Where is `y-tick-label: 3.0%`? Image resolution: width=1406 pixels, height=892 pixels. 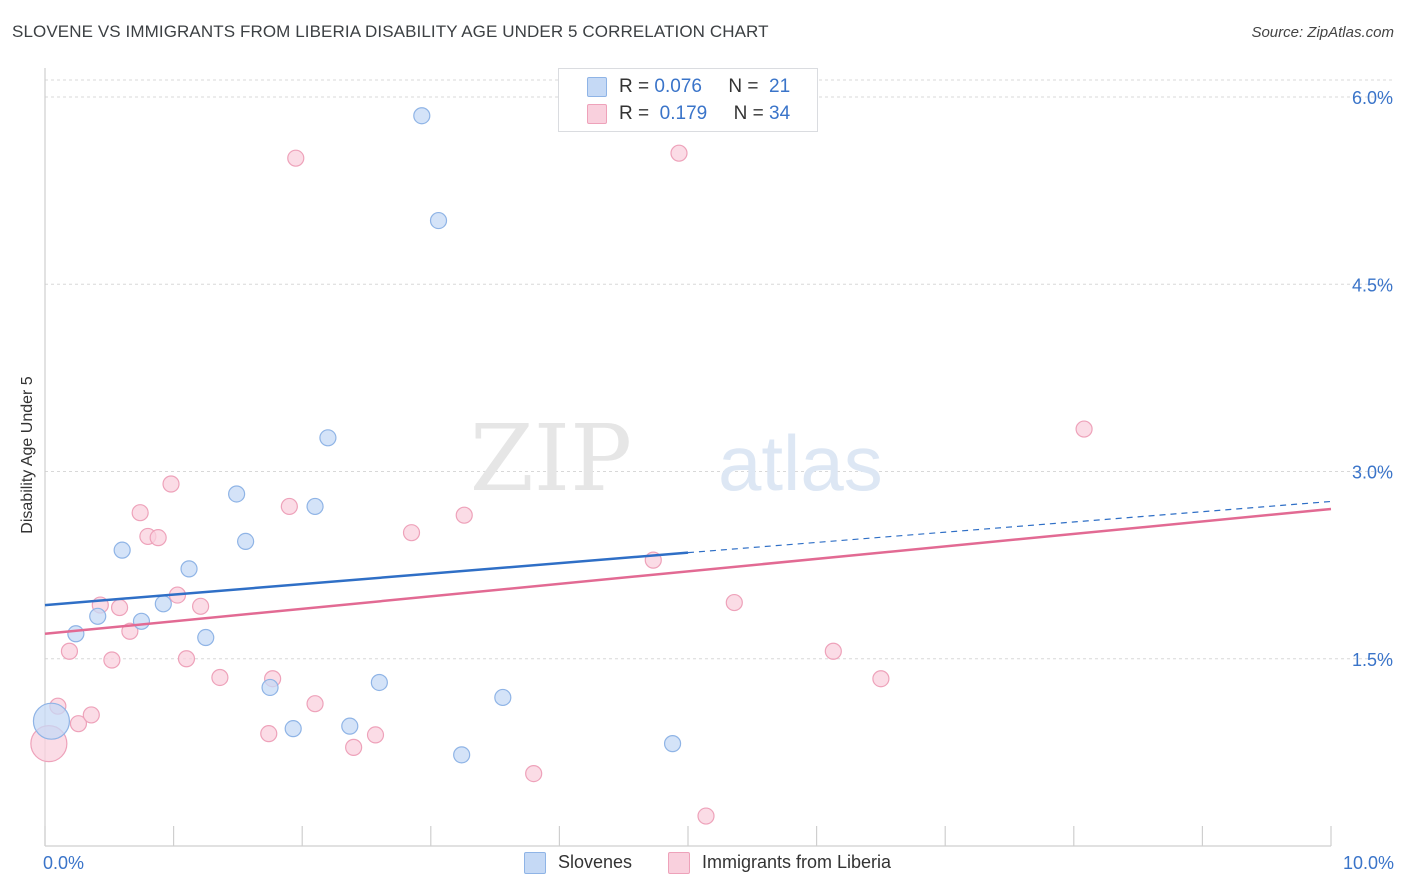 y-tick-label: 3.0% is located at coordinates (1372, 473).